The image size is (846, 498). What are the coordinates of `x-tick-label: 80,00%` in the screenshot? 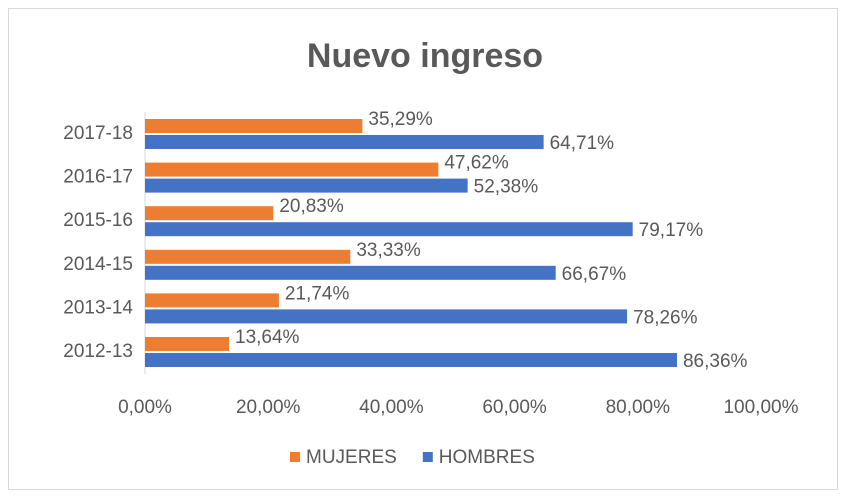 It's located at (638, 407).